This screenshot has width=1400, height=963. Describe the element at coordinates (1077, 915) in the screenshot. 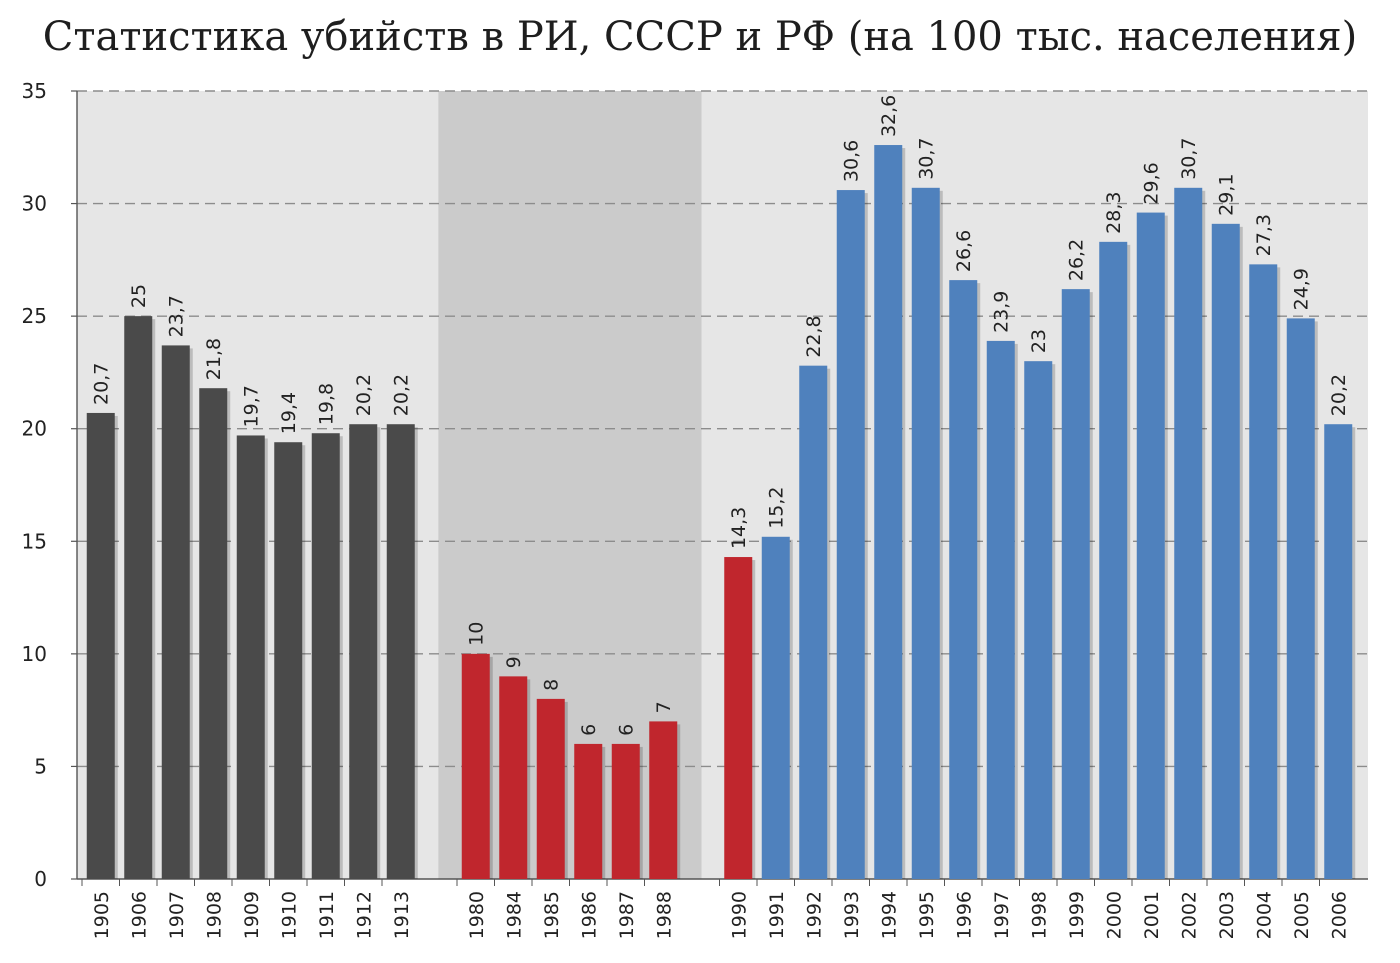

I see `x-tick-label-1999: 1999` at that location.